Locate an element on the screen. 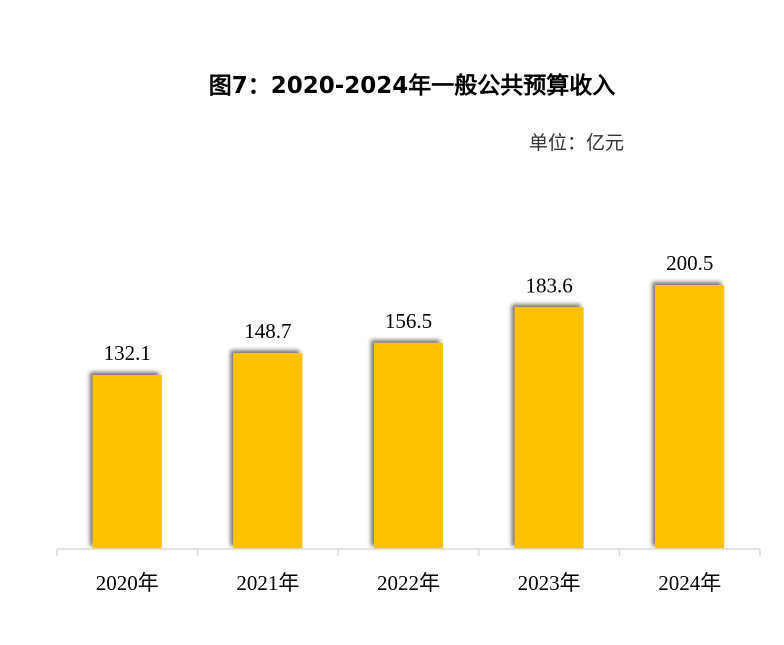 The image size is (784, 645). bar-2022年 is located at coordinates (408, 445).